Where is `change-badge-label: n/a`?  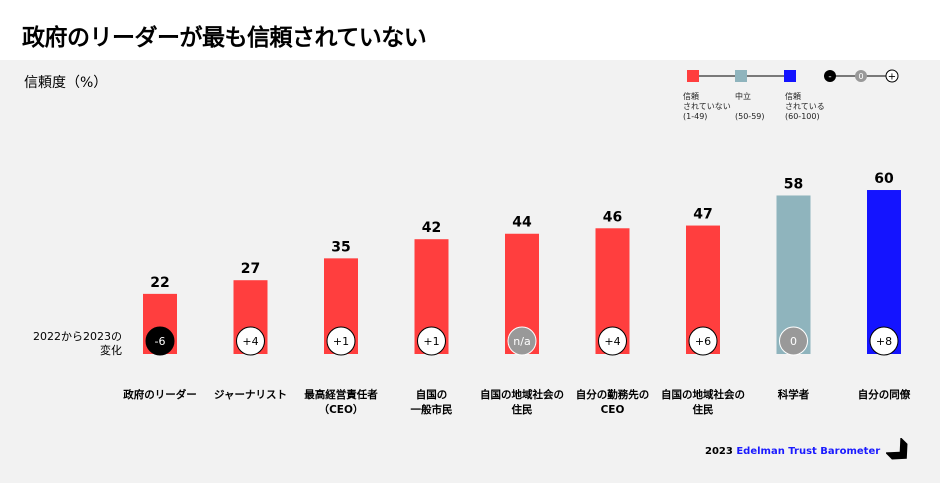 change-badge-label: n/a is located at coordinates (521, 341).